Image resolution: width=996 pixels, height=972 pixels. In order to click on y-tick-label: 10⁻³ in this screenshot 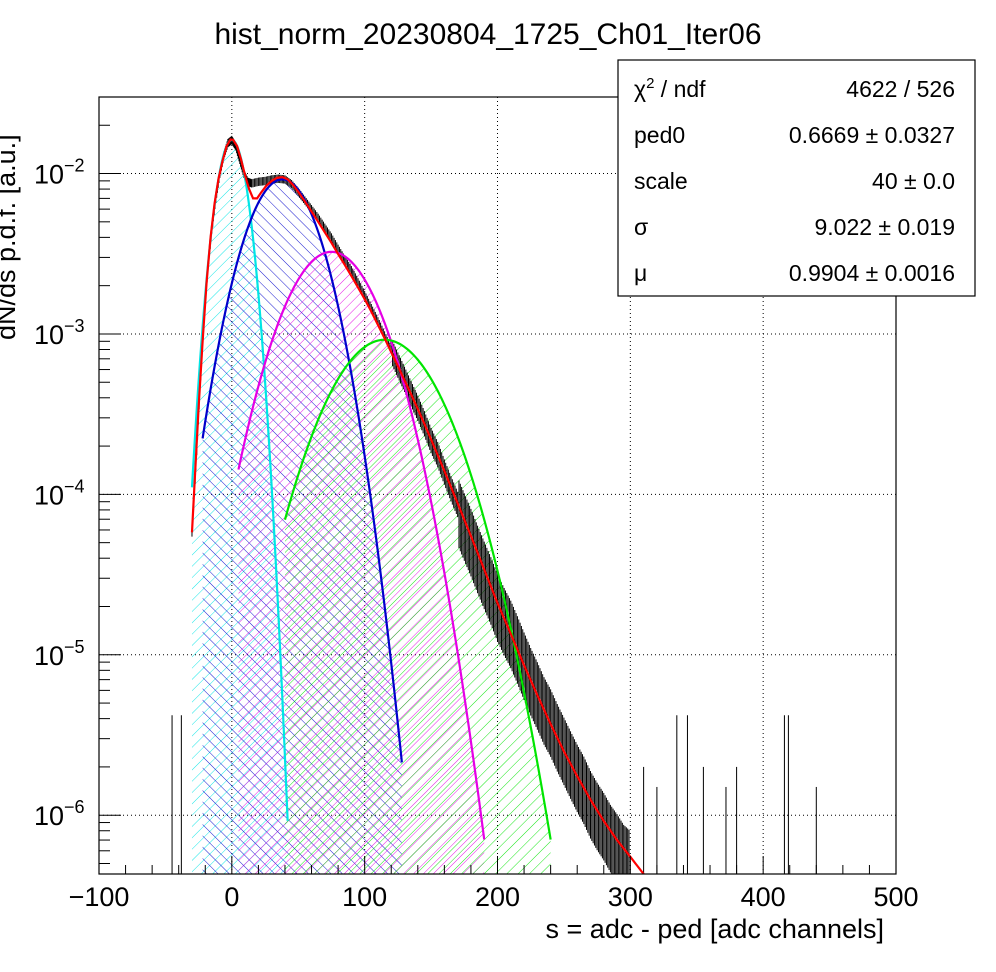, I will do `click(59, 333)`.